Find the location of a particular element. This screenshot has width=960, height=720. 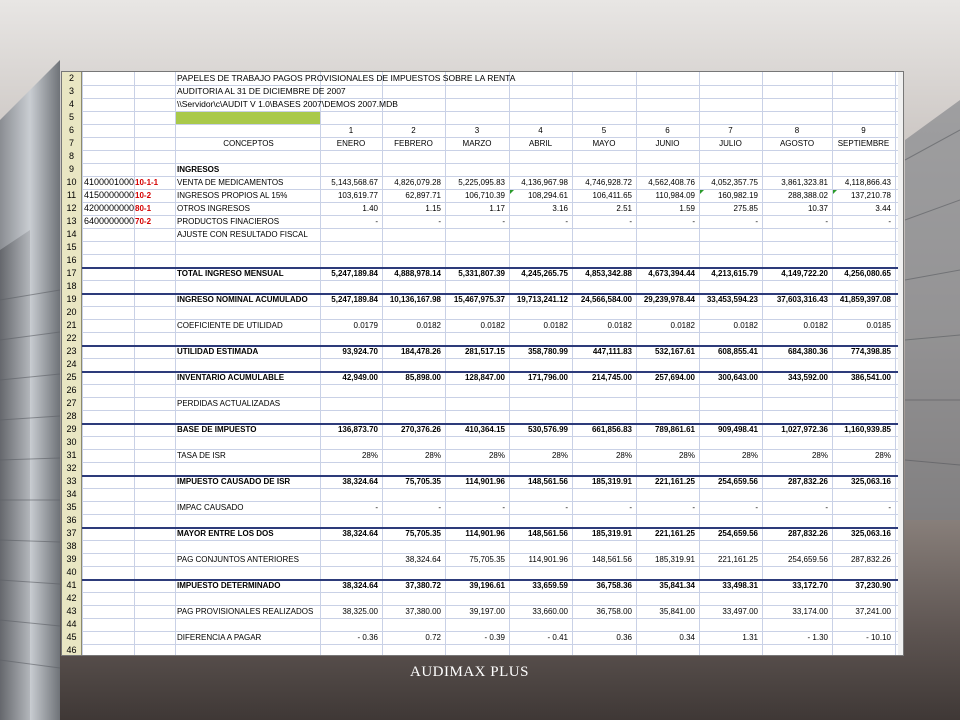

value-cell: 42,949.00 is located at coordinates (360, 377).